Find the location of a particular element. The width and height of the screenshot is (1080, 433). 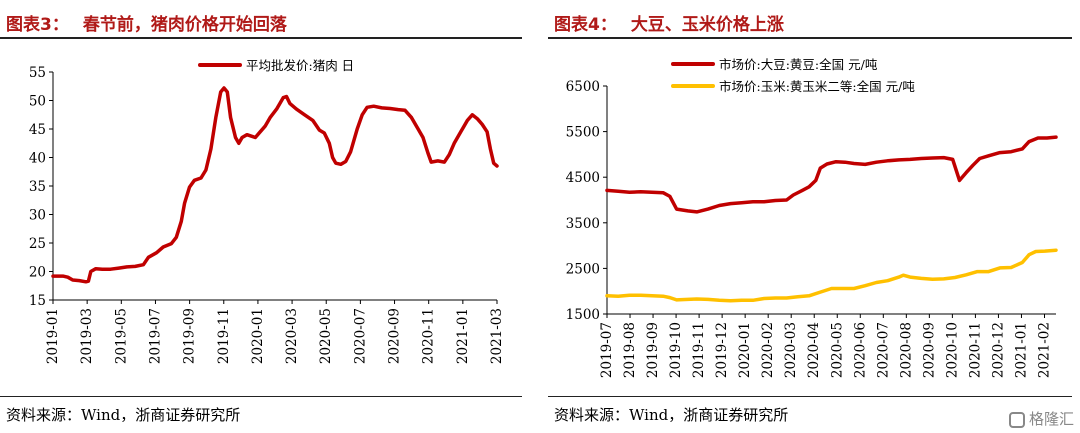

right-title-rule is located at coordinates (810, 38).